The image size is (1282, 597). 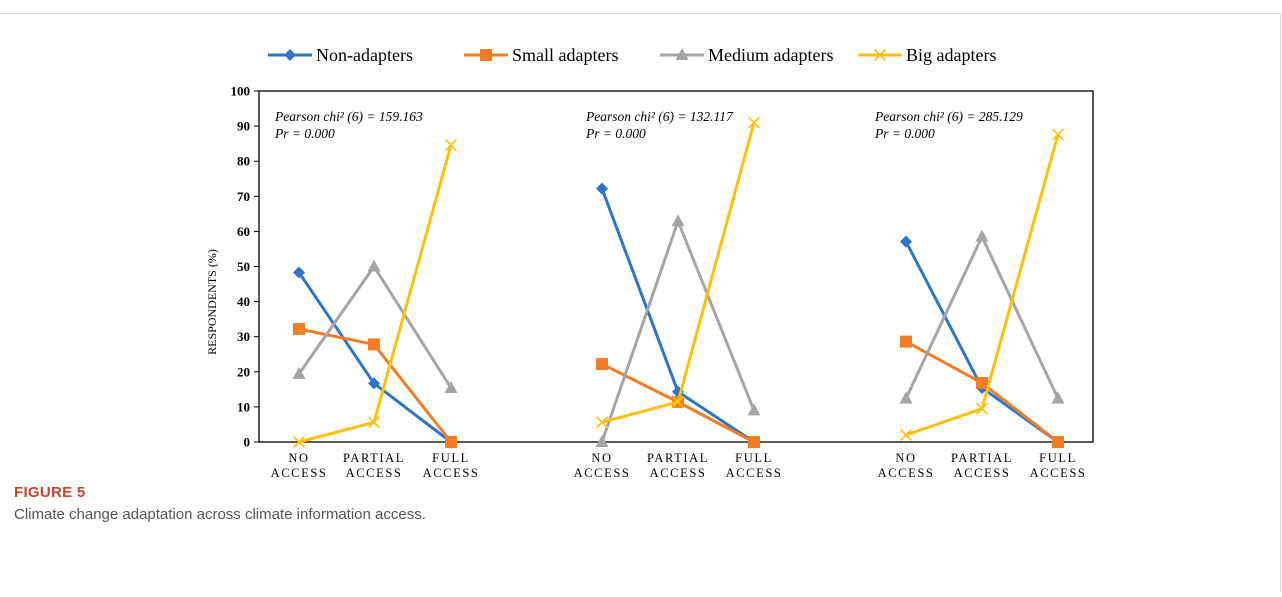 I want to click on legend-item: Big adapters, so click(x=927, y=55).